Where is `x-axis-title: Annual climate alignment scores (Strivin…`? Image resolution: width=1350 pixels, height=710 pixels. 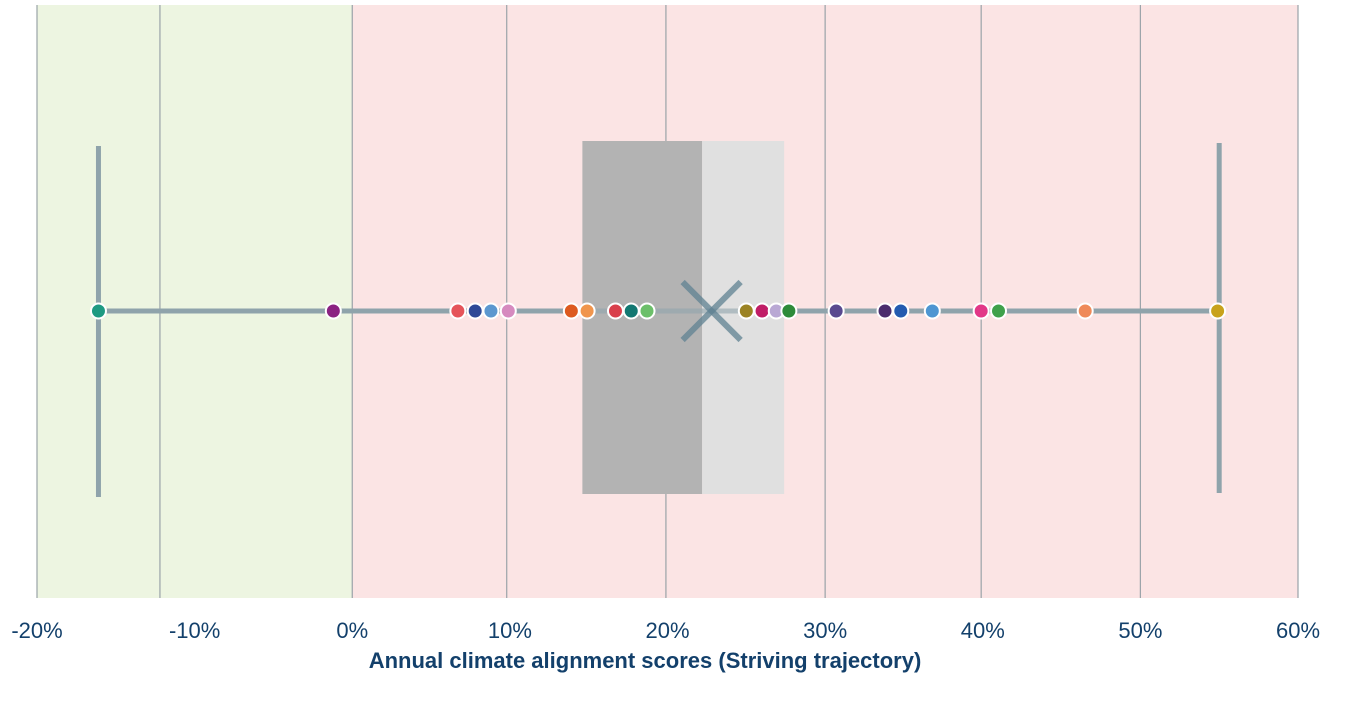 x-axis-title: Annual climate alignment scores (Strivin… is located at coordinates (645, 660).